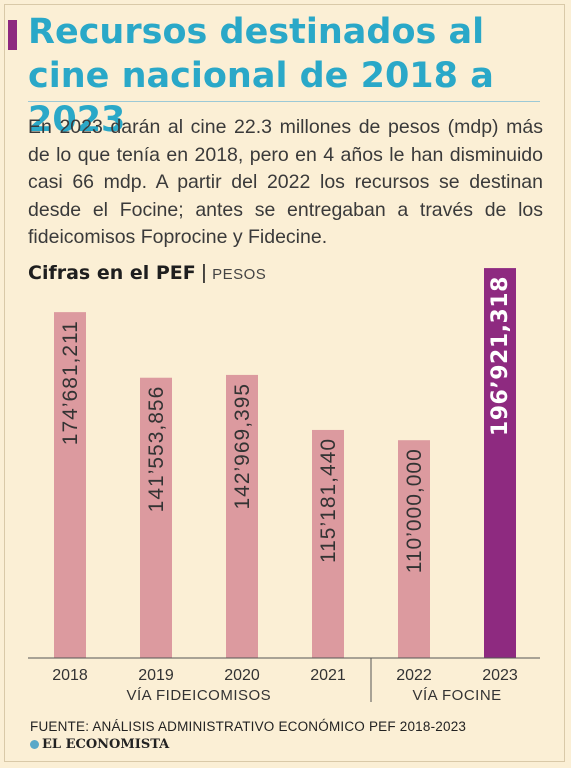  What do you see at coordinates (328, 500) in the screenshot?
I see `bar-value-label-2021: 115’181,440` at bounding box center [328, 500].